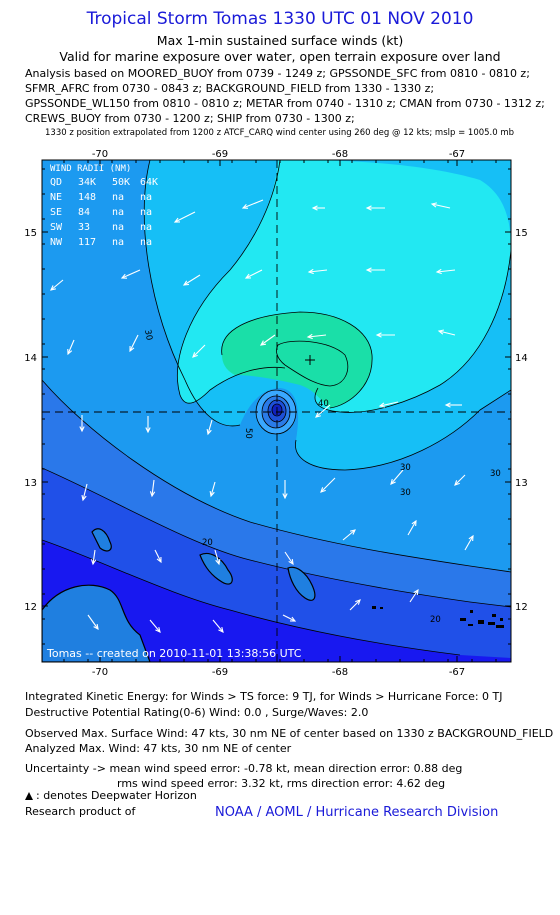 This screenshot has height=915, width=560. What do you see at coordinates (100, 672) in the screenshot?
I see `lon-tick-label: -70` at bounding box center [100, 672].